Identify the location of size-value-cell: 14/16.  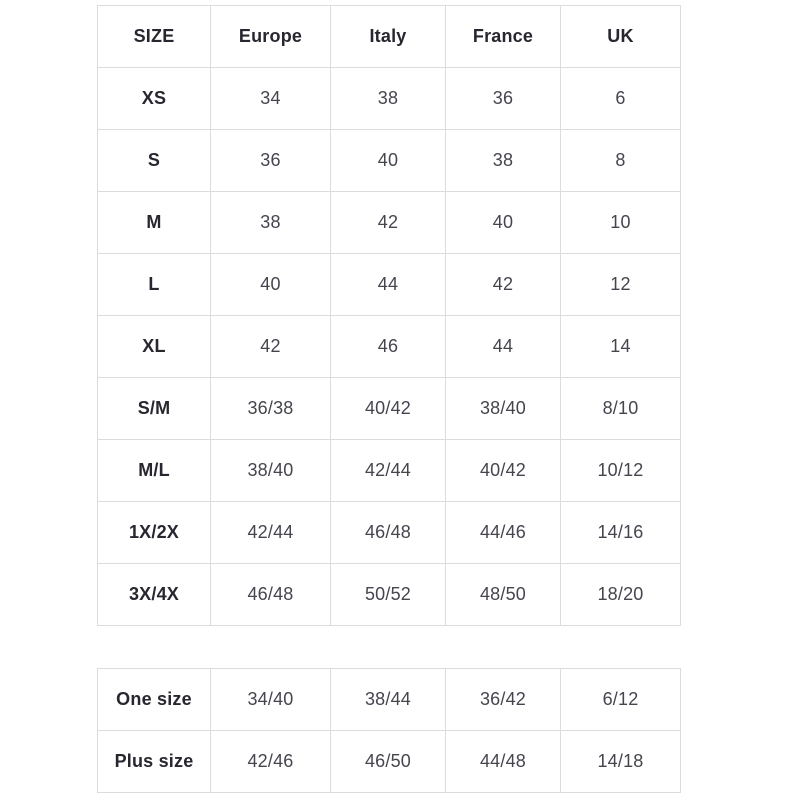
(620, 532).